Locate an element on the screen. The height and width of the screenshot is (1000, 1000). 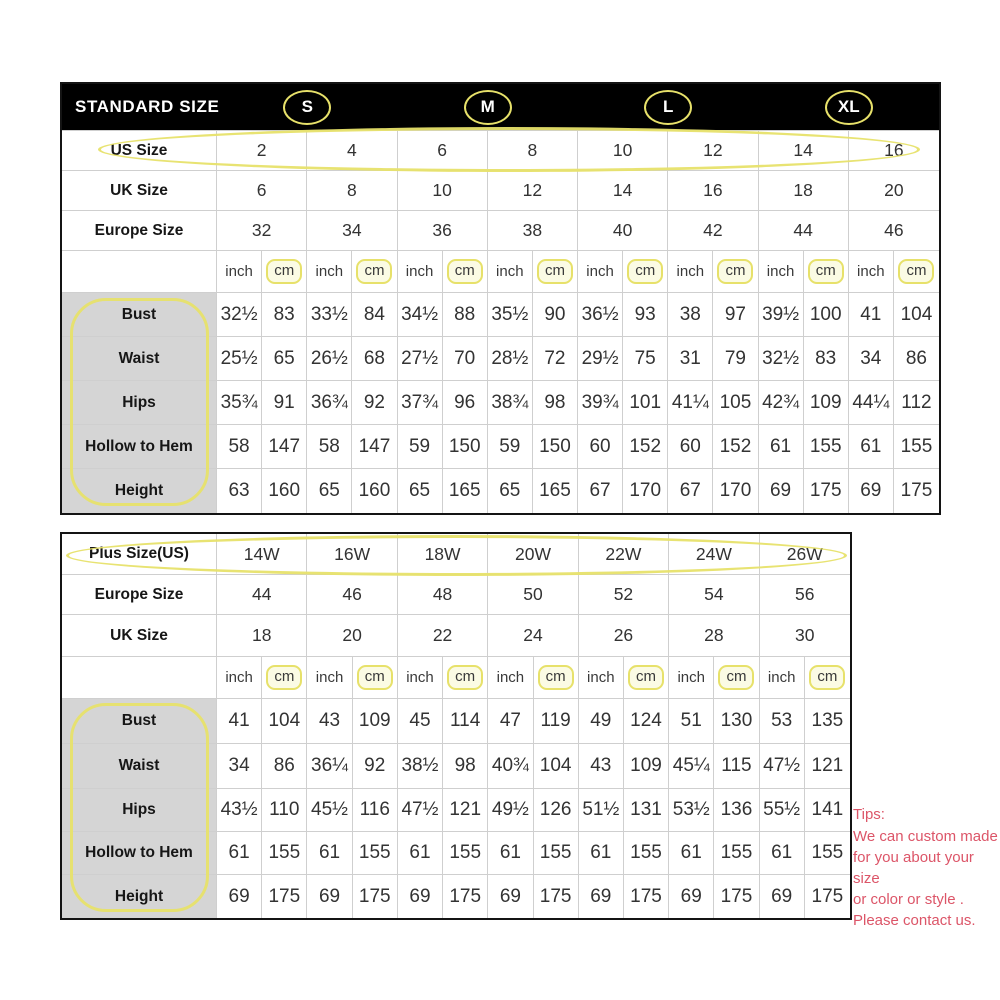
measure-row-label: Hips is located at coordinates (139, 810).